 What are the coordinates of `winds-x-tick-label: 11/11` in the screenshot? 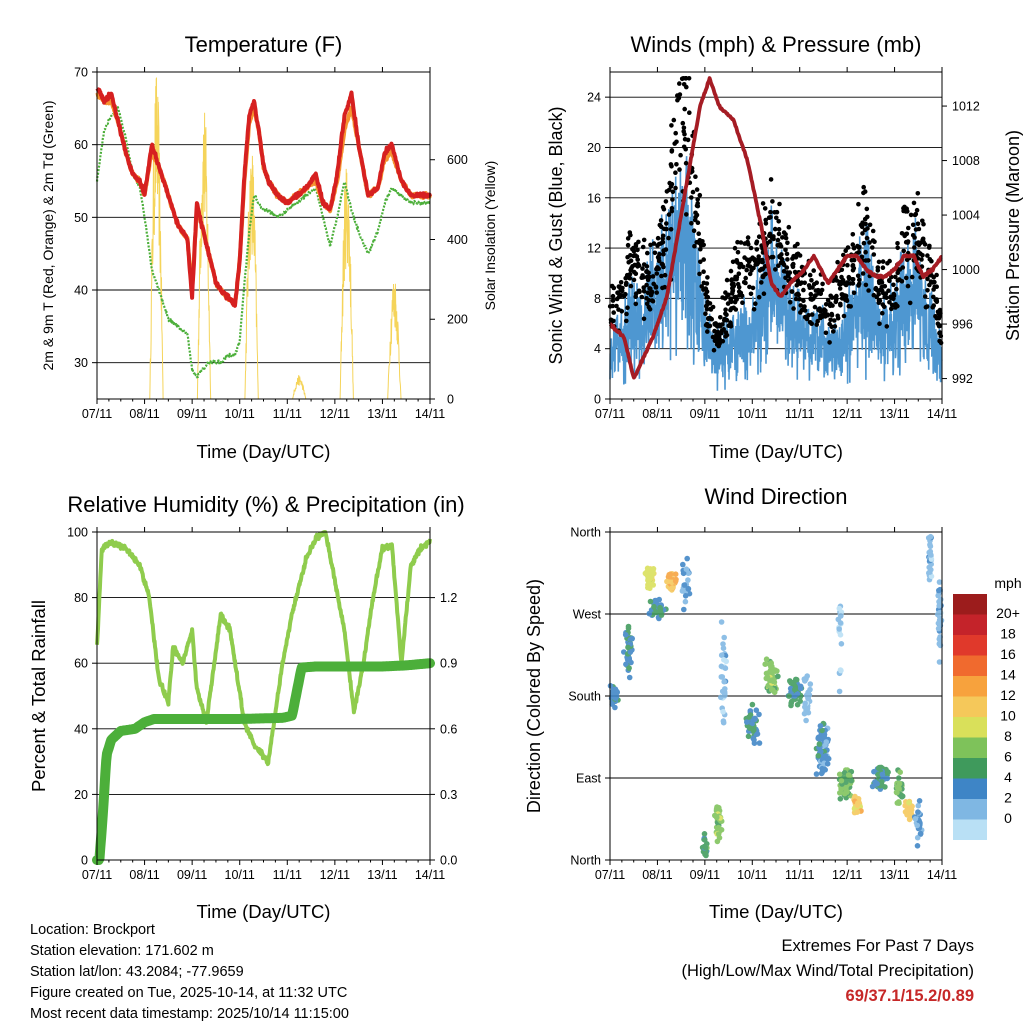 It's located at (799, 414).